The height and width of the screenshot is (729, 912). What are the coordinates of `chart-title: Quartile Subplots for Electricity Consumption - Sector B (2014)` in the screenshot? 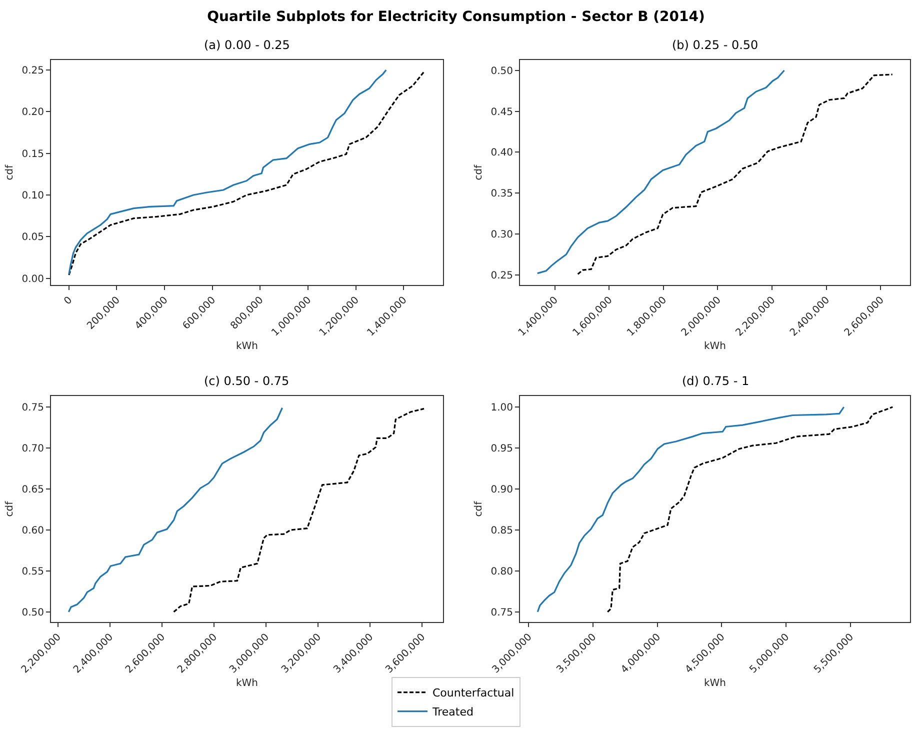 It's located at (456, 16).